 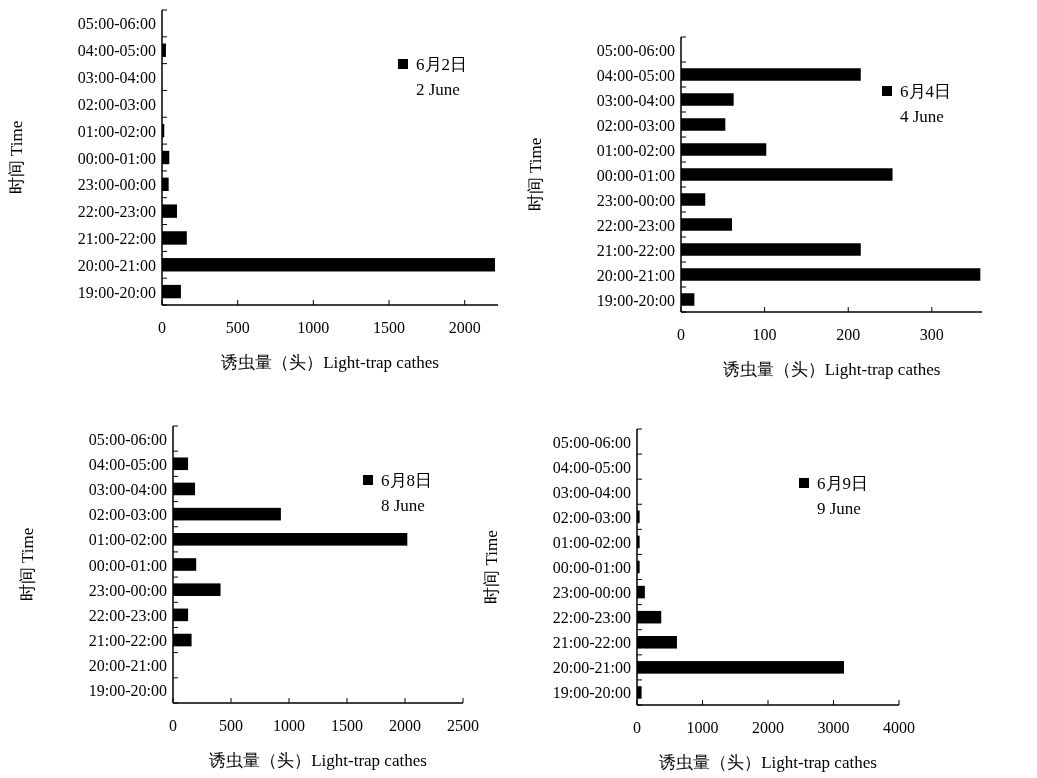 I want to click on x-tick-label: 100, so click(x=764, y=334).